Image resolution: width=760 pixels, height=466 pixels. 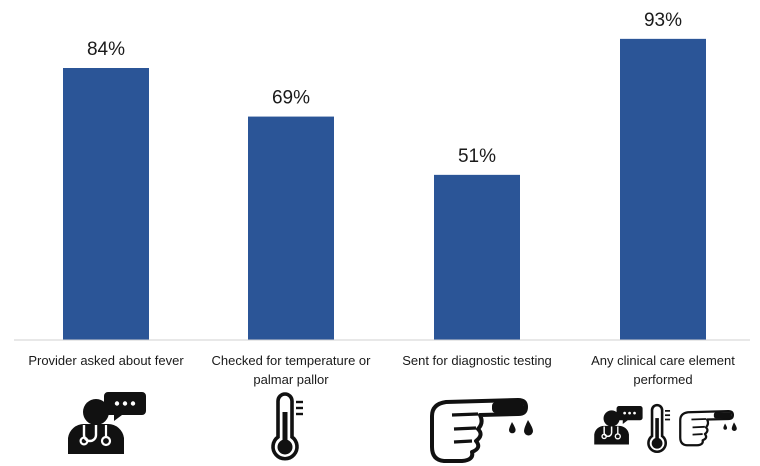 I want to click on provider-speech-icon, so click(x=107, y=423).